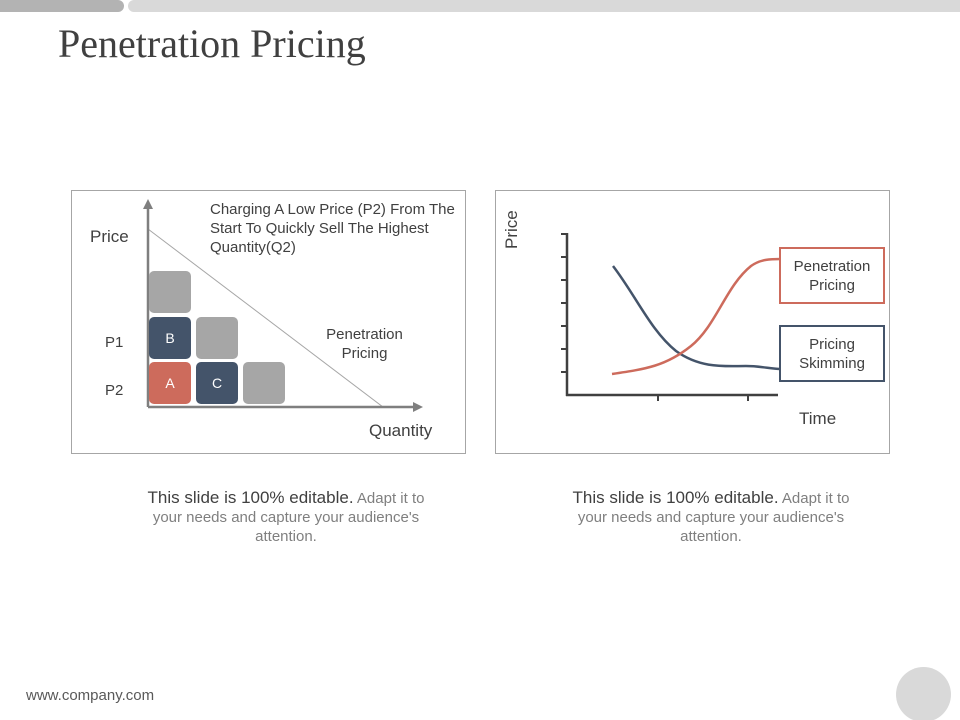  I want to click on price-axis-label: Price, so click(109, 236).